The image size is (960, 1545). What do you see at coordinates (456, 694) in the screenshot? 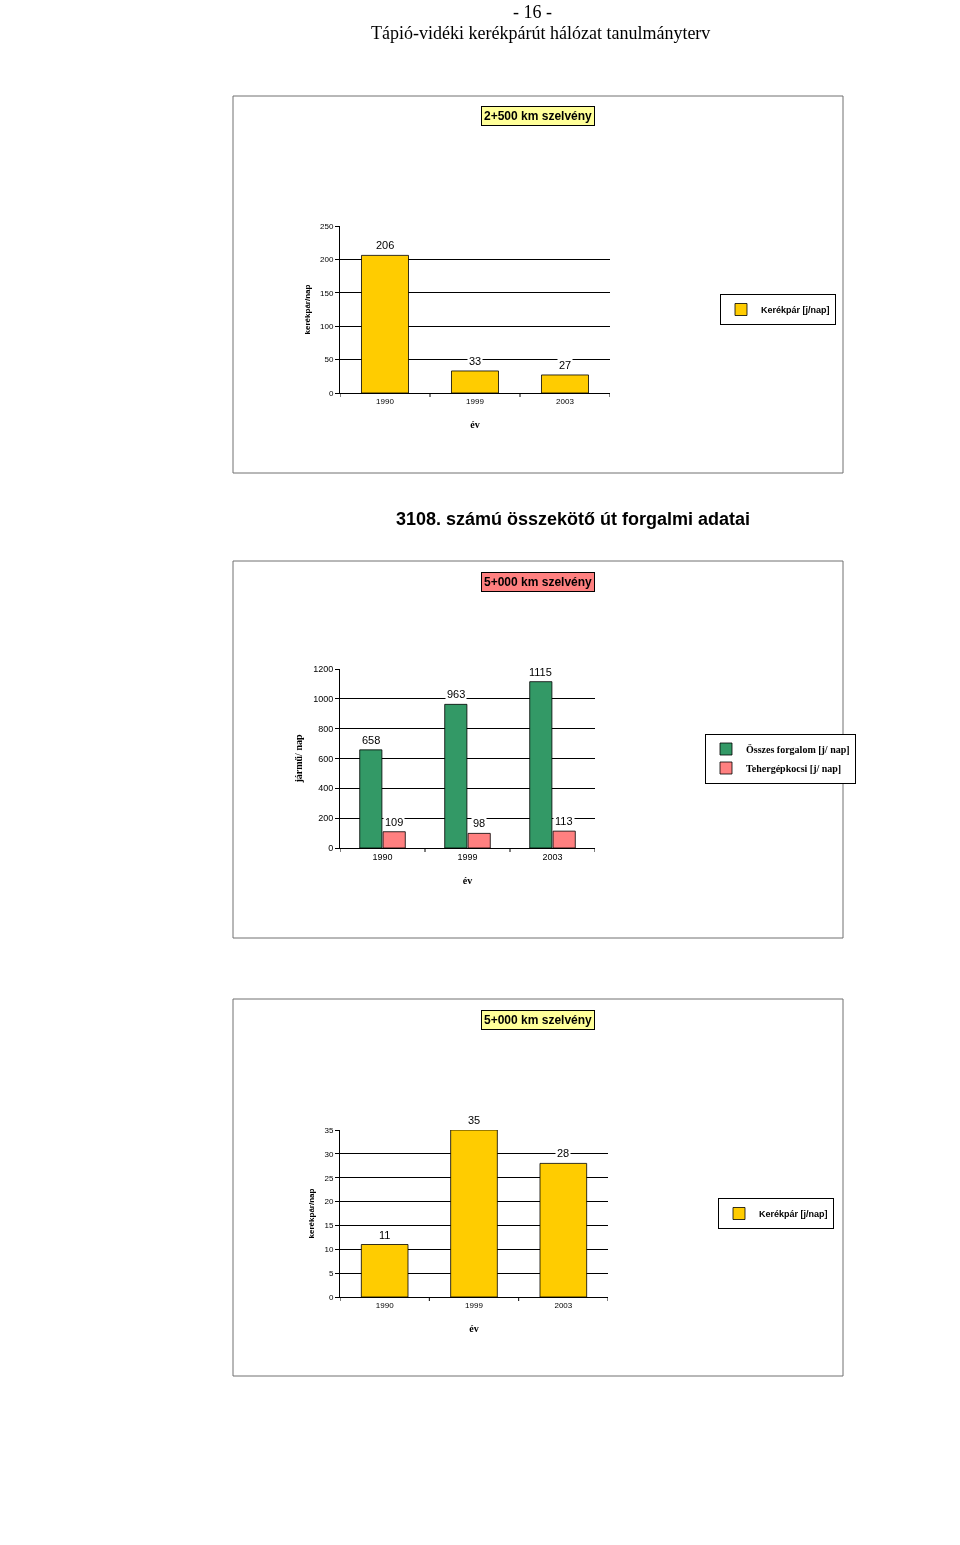
I see `data-label: 963` at bounding box center [456, 694].